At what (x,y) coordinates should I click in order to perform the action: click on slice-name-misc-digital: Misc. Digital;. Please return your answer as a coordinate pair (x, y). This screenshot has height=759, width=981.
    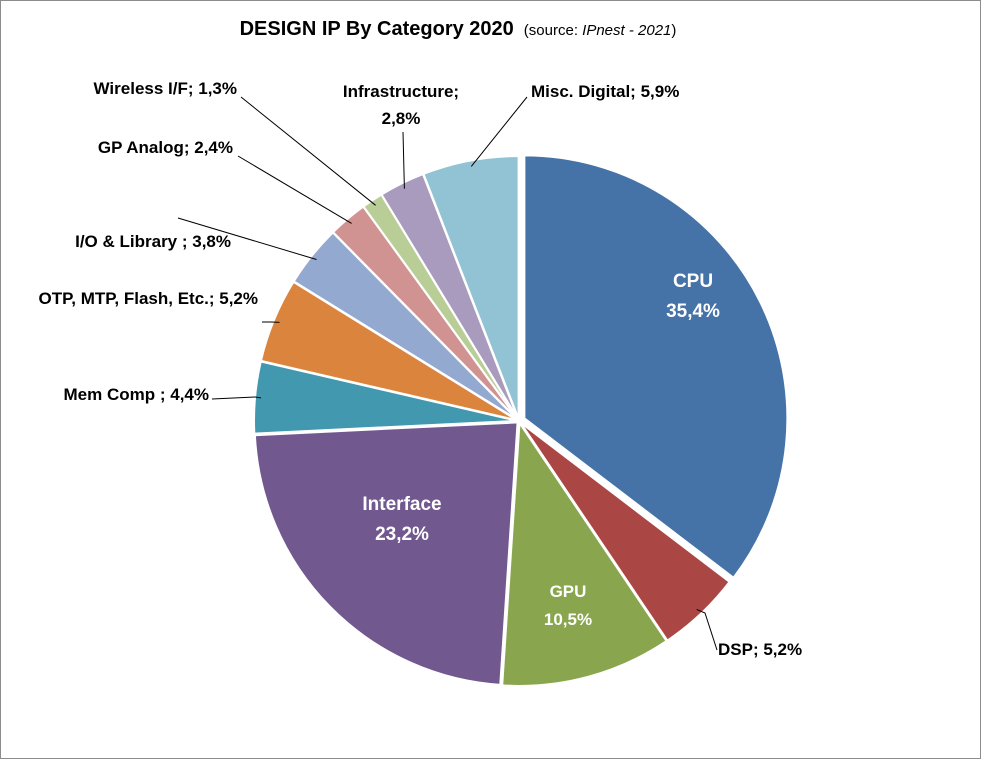
    Looking at the image, I should click on (586, 91).